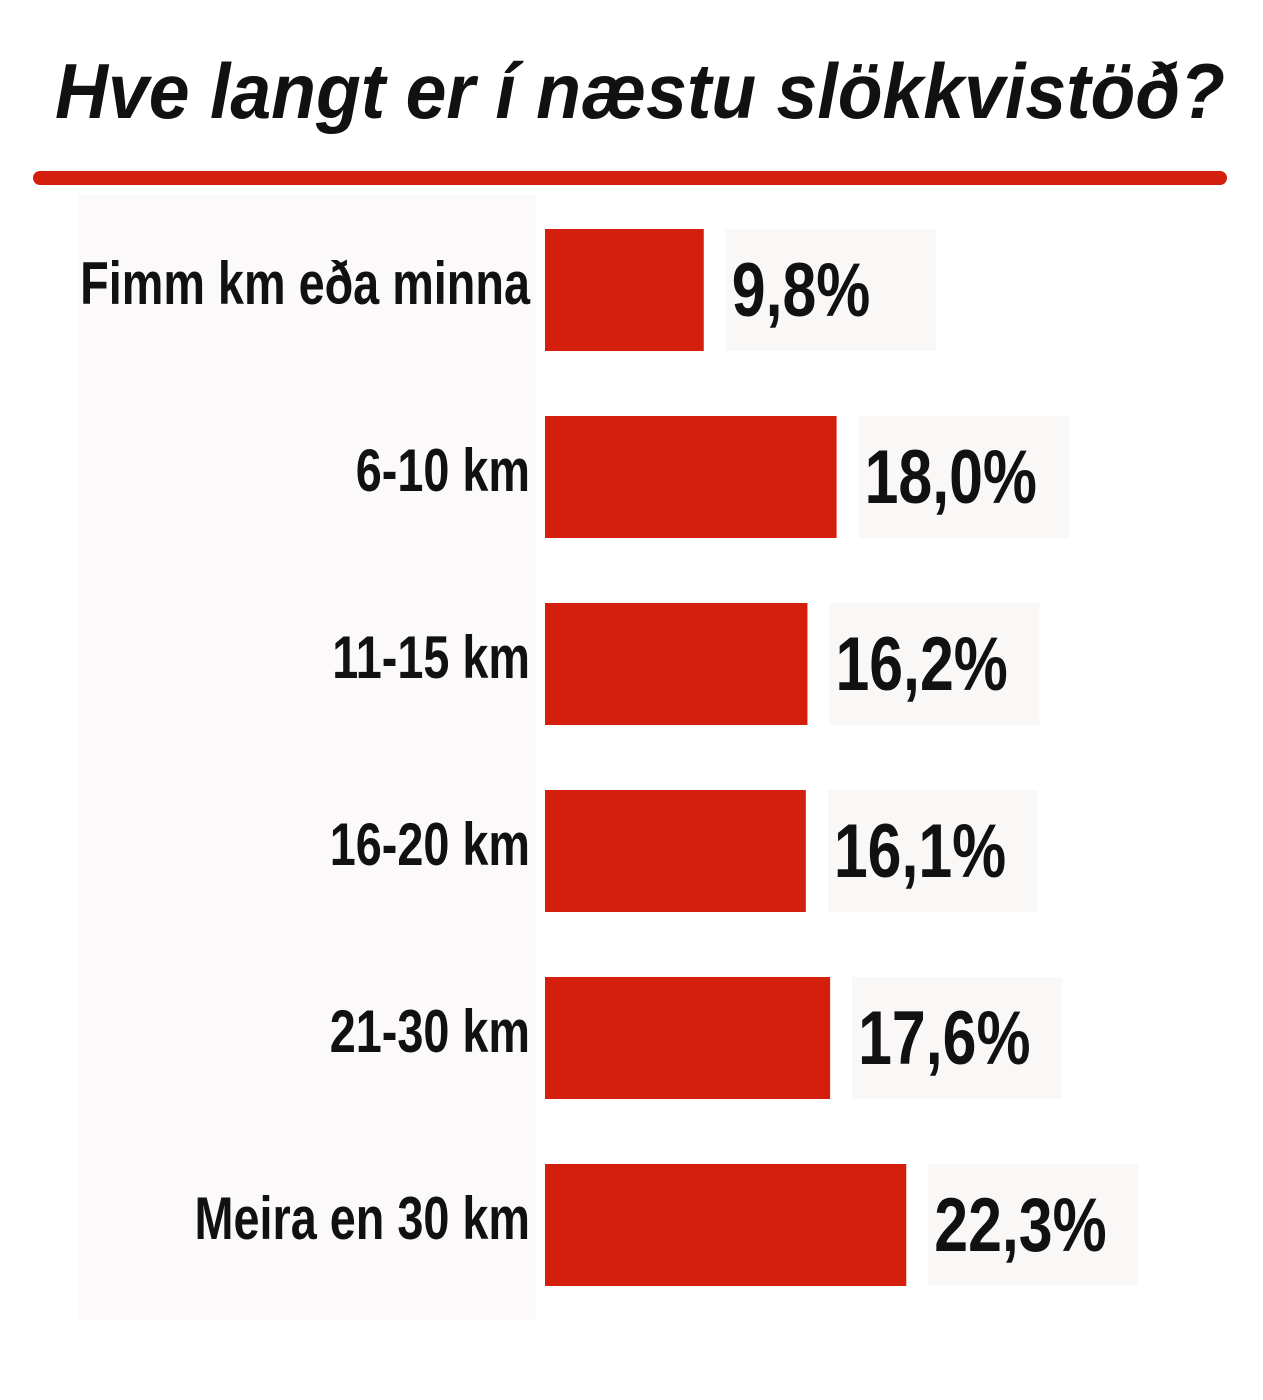 The width and height of the screenshot is (1263, 1400). Describe the element at coordinates (921, 664) in the screenshot. I see `value-label: 16,2%` at that location.